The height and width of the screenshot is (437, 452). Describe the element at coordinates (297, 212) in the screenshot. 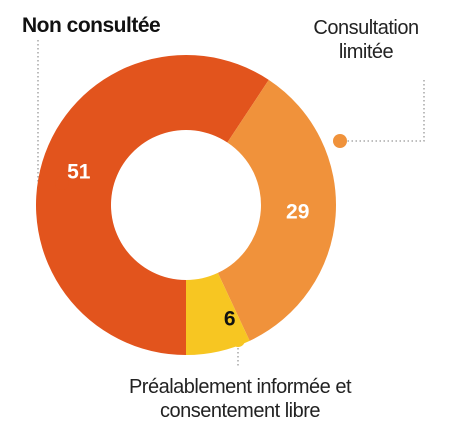

I see `data-label: 29` at that location.